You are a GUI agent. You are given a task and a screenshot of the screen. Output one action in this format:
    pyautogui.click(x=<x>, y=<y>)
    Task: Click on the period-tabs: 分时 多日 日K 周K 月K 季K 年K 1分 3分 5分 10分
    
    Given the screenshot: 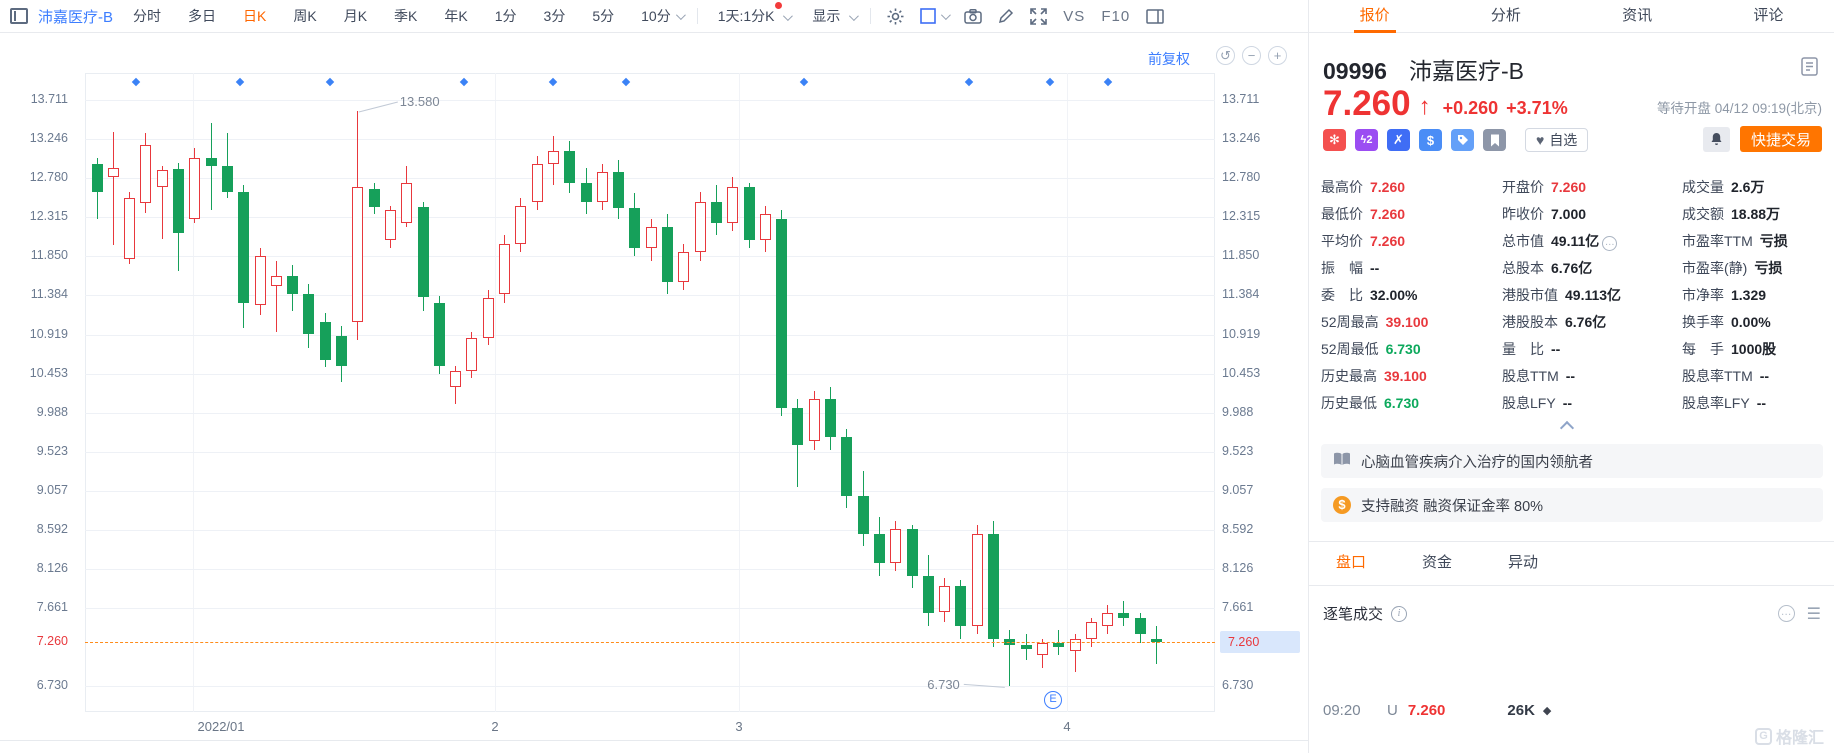 What is the action you would take?
    pyautogui.click(x=402, y=16)
    